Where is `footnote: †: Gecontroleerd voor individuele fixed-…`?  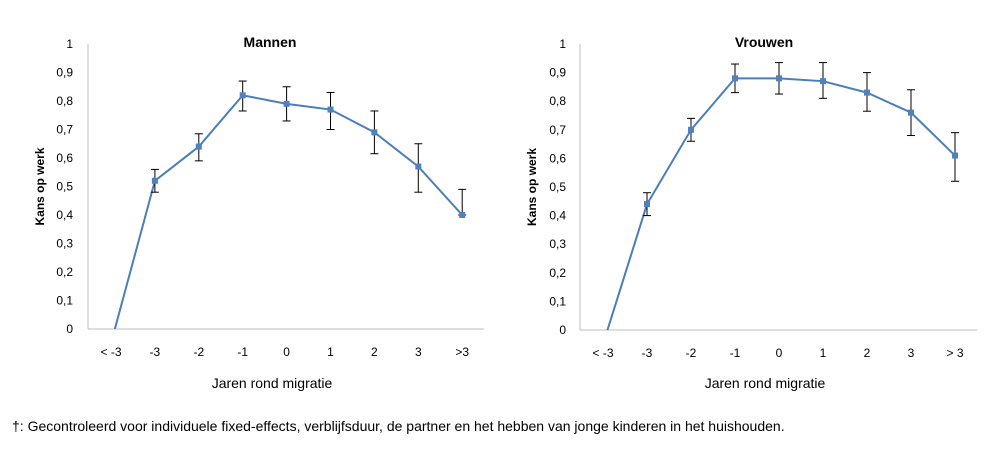 footnote: †: Gecontroleerd voor individuele fixed-… is located at coordinates (398, 426).